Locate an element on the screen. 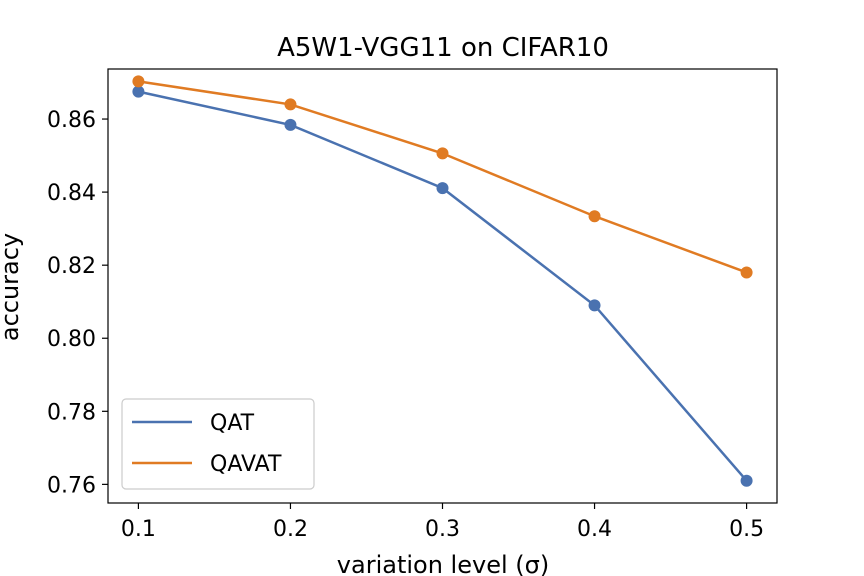 The image size is (864, 576). x-tick-label: 0.3 is located at coordinates (442, 529).